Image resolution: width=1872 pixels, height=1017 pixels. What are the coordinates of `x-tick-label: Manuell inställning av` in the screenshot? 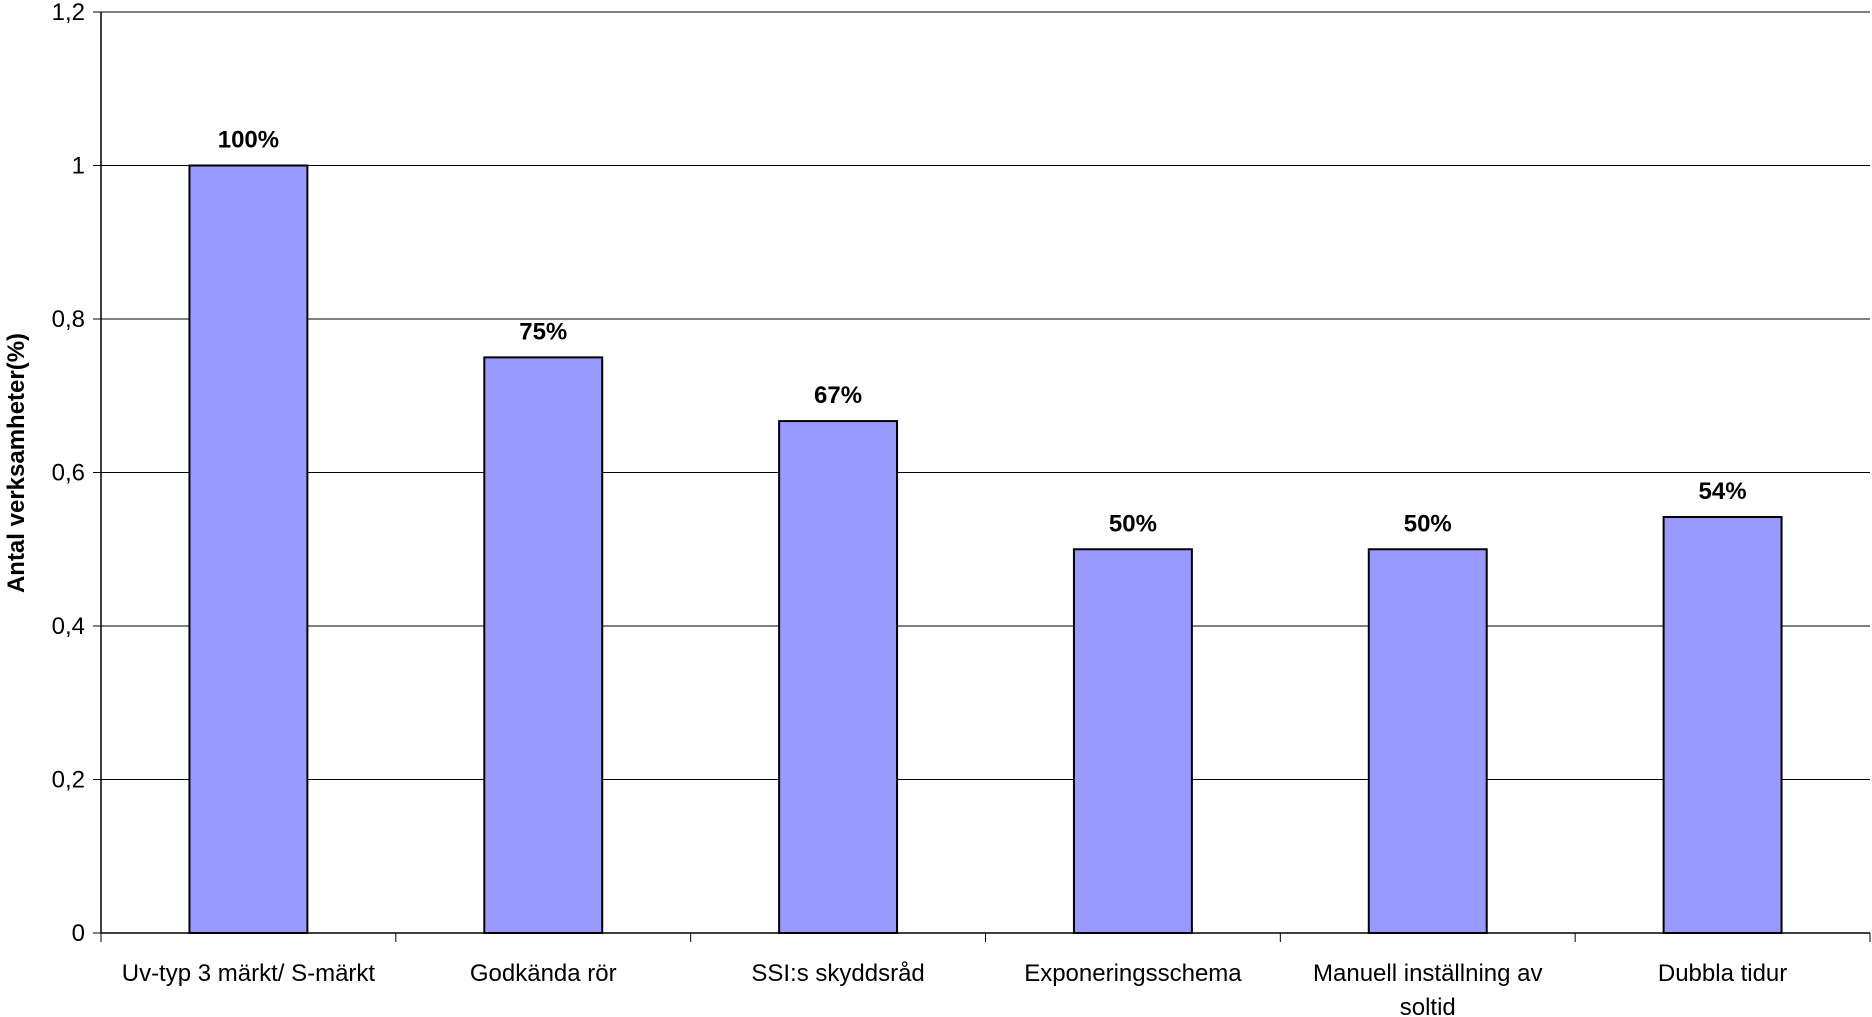 It's located at (1427, 973).